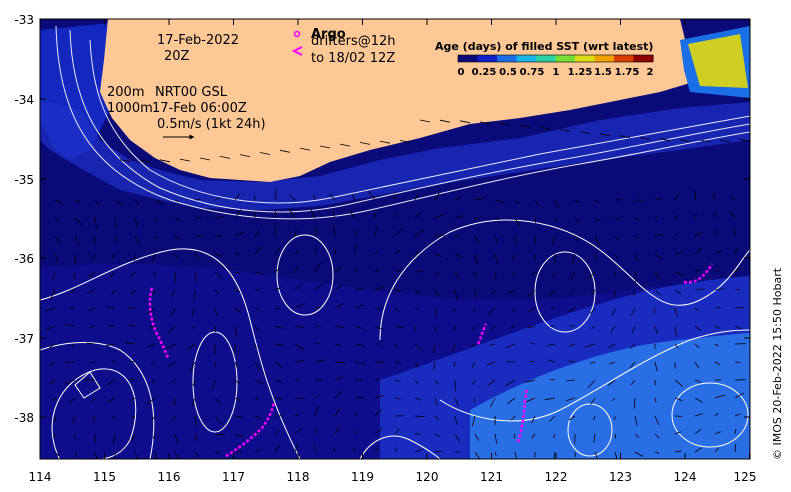 This screenshot has height=492, width=791. What do you see at coordinates (24, 219) in the screenshot?
I see `y-axis: -33 -34 -35 -36 -37 -38` at bounding box center [24, 219].